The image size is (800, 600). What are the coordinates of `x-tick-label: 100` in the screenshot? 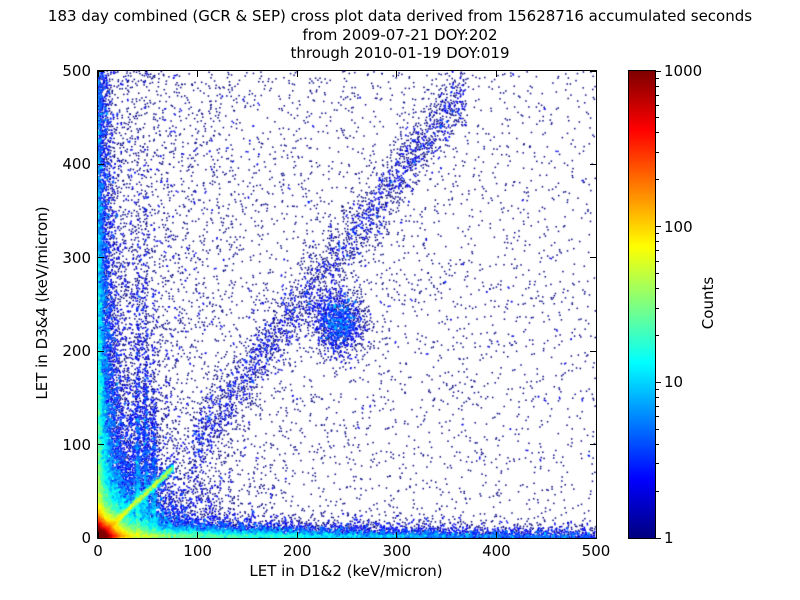 It's located at (197, 551).